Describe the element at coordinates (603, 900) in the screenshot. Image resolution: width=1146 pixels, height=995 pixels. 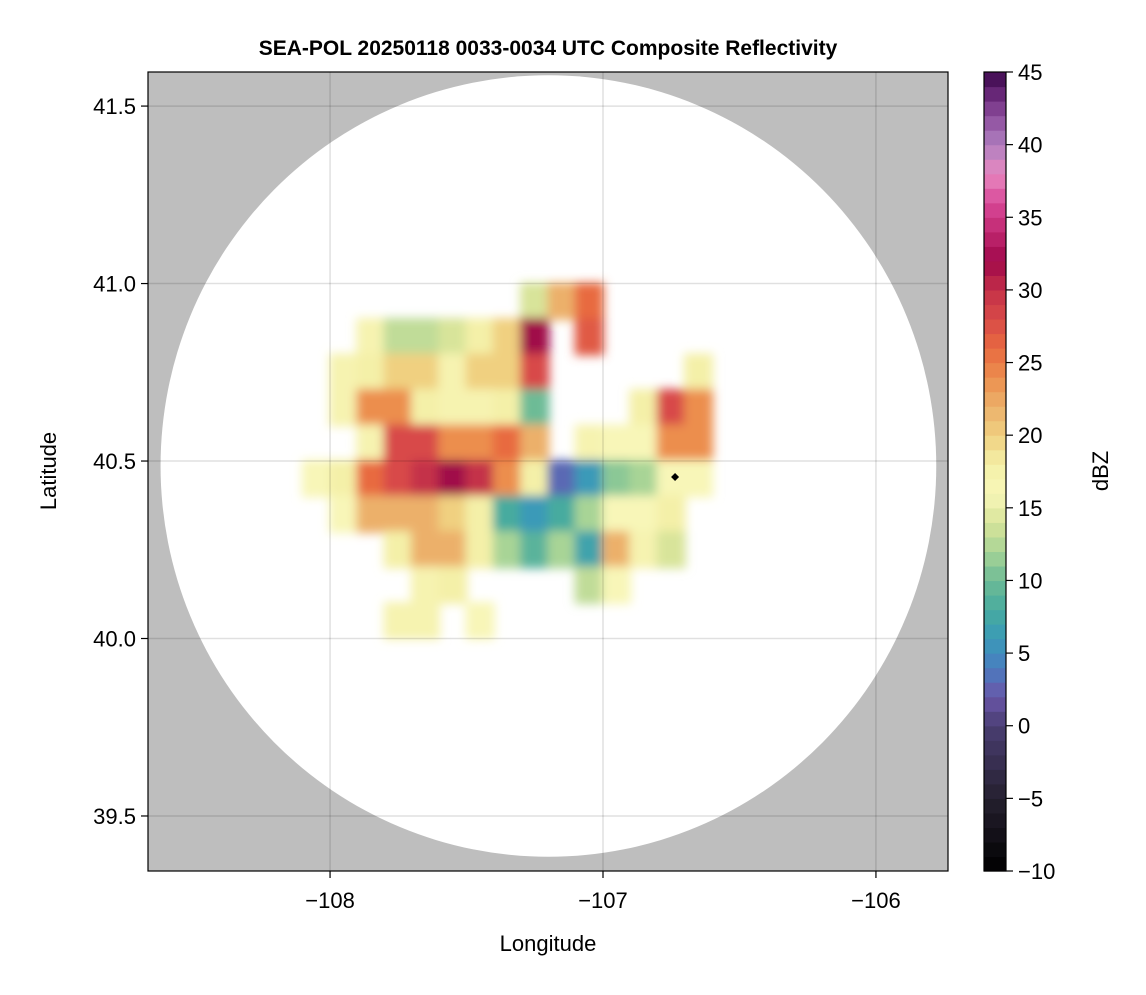
I see `x-tick-label: −107` at that location.